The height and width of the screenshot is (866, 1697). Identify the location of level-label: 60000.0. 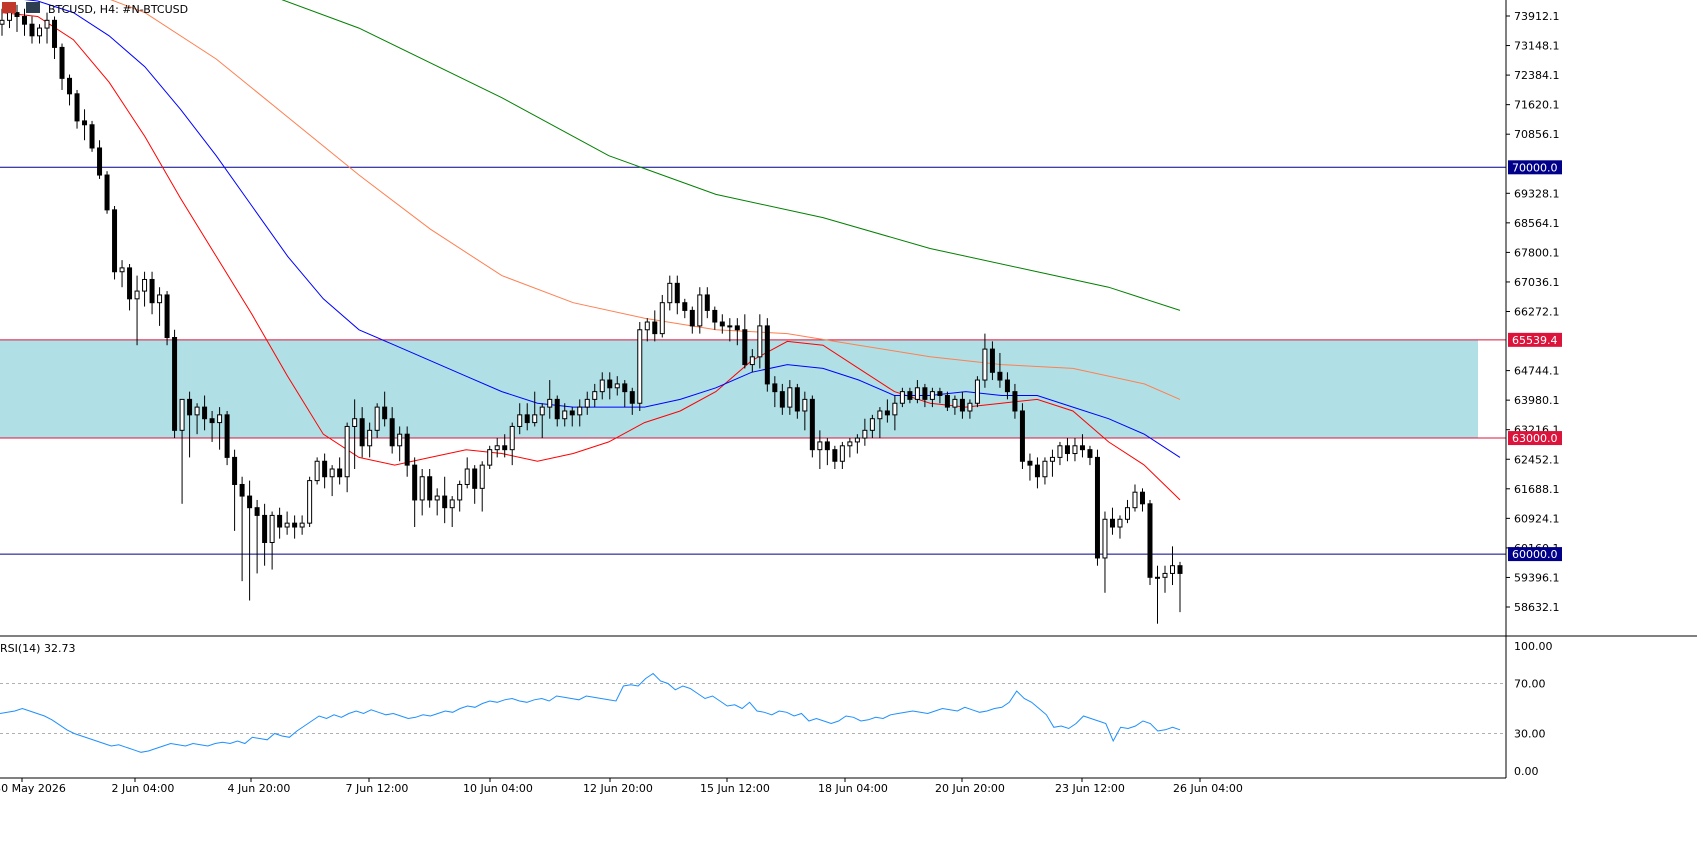
(1535, 554).